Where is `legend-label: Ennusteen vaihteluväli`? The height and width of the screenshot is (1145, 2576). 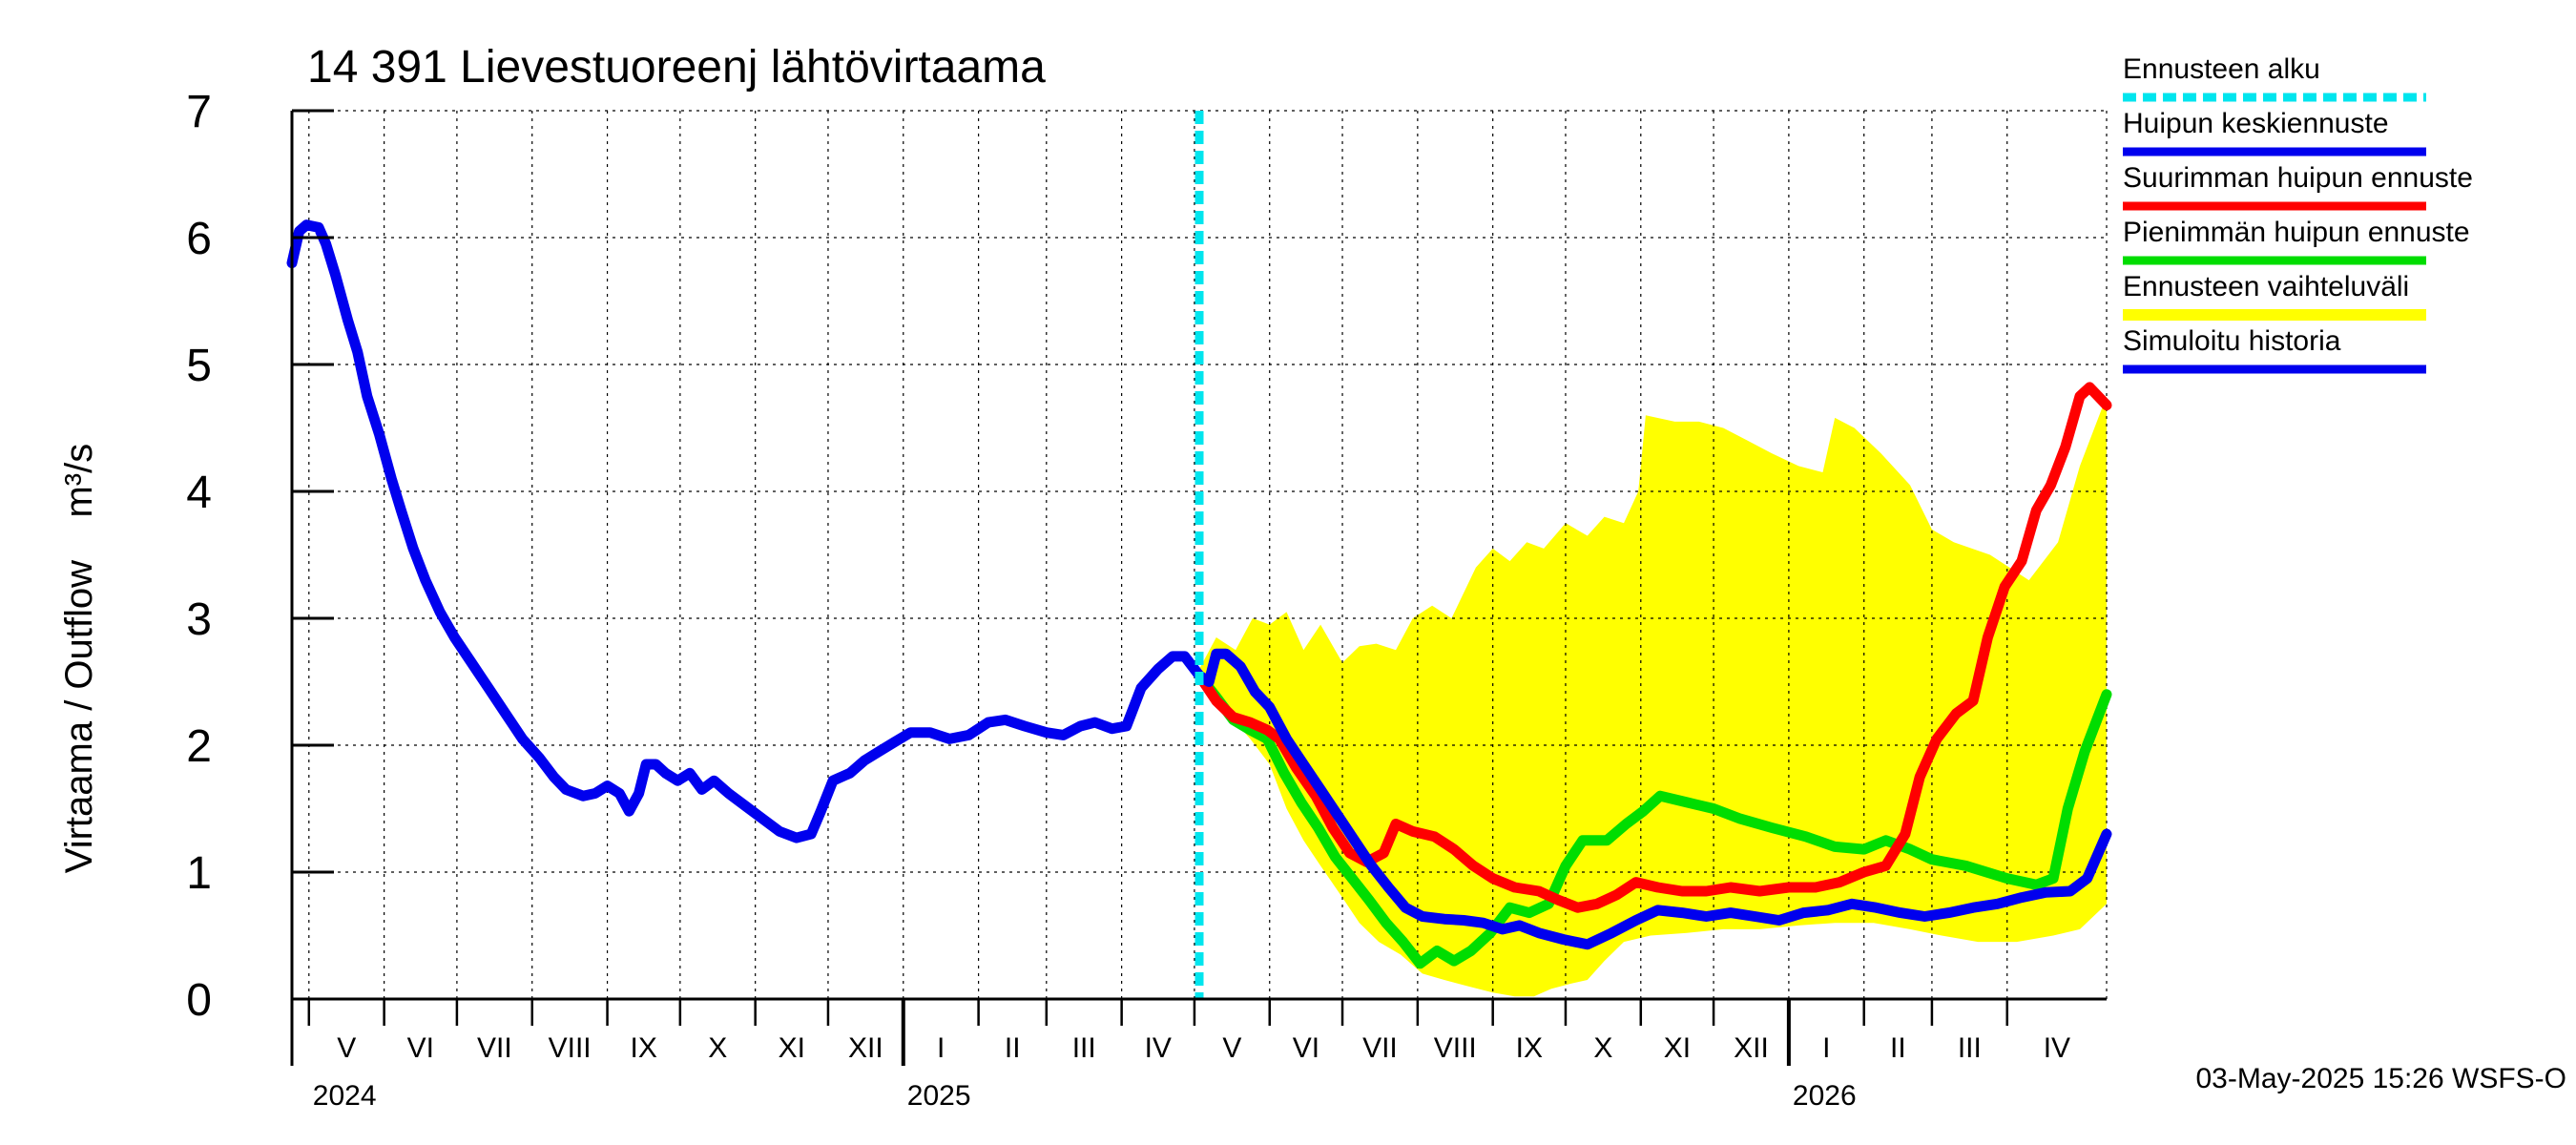 legend-label: Ennusteen vaihteluväli is located at coordinates (2266, 286).